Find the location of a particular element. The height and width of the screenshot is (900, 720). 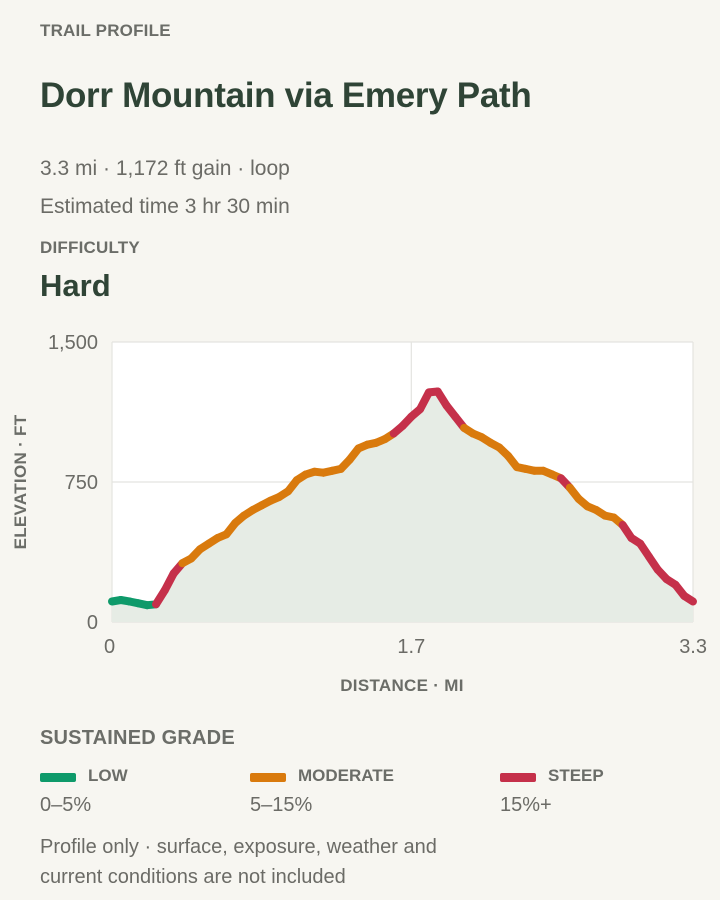

legend-swatch-steep is located at coordinates (518, 777).